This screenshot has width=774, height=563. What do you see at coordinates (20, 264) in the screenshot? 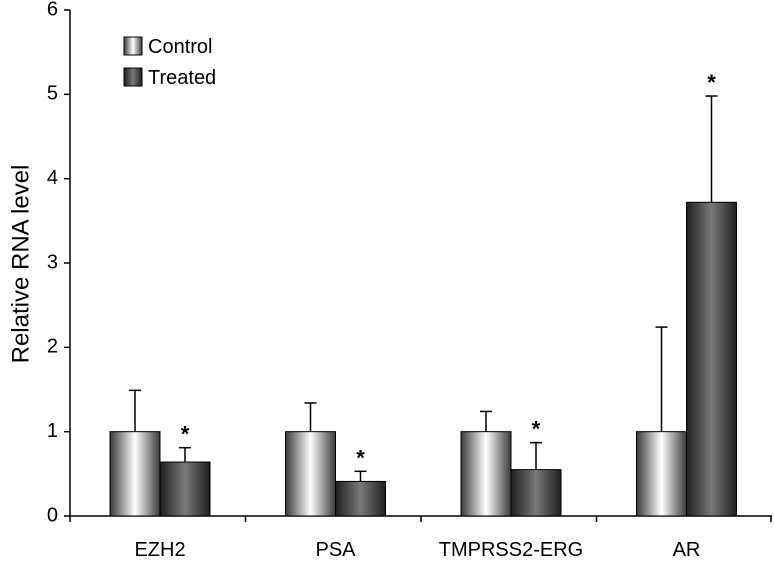
I see `y-axis-title: Relative RNA level` at bounding box center [20, 264].